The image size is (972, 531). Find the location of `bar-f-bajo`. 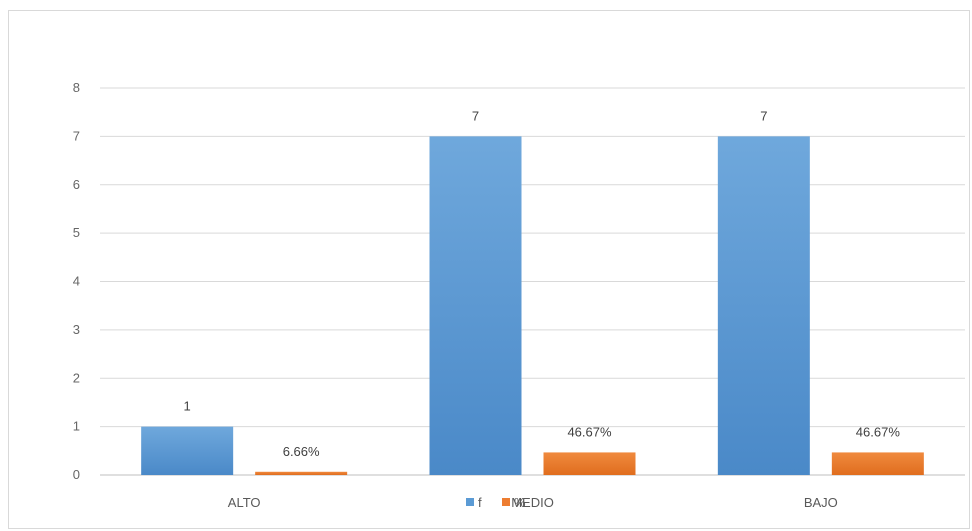

bar-f-bajo is located at coordinates (763, 305).